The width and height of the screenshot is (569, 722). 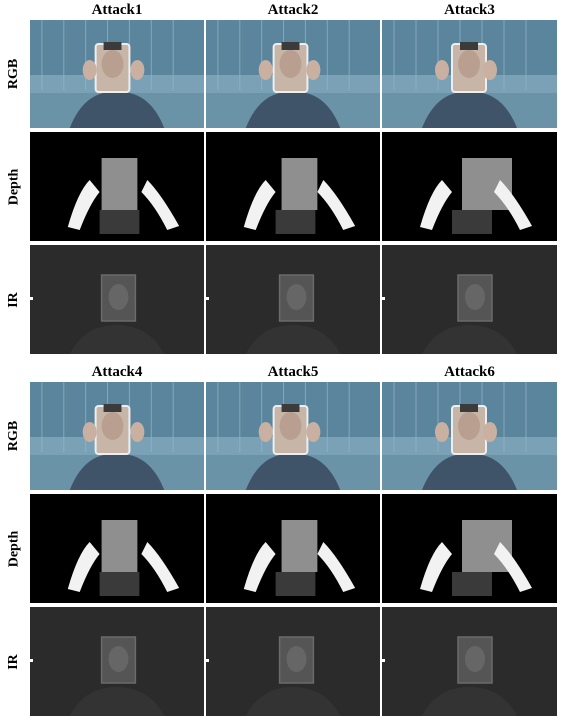 I want to click on column-title: Attack4, so click(x=117, y=372).